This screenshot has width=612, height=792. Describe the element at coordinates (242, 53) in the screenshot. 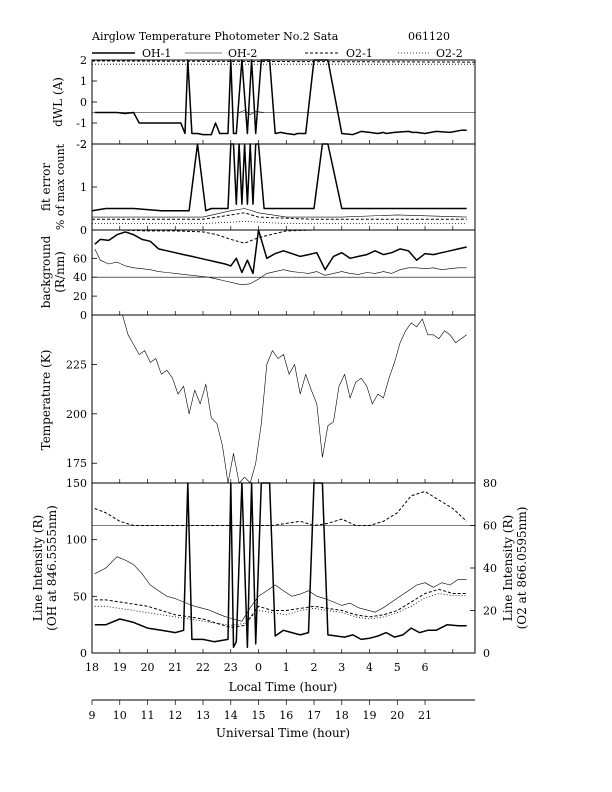

I see `legend-oh2: OH-2` at that location.